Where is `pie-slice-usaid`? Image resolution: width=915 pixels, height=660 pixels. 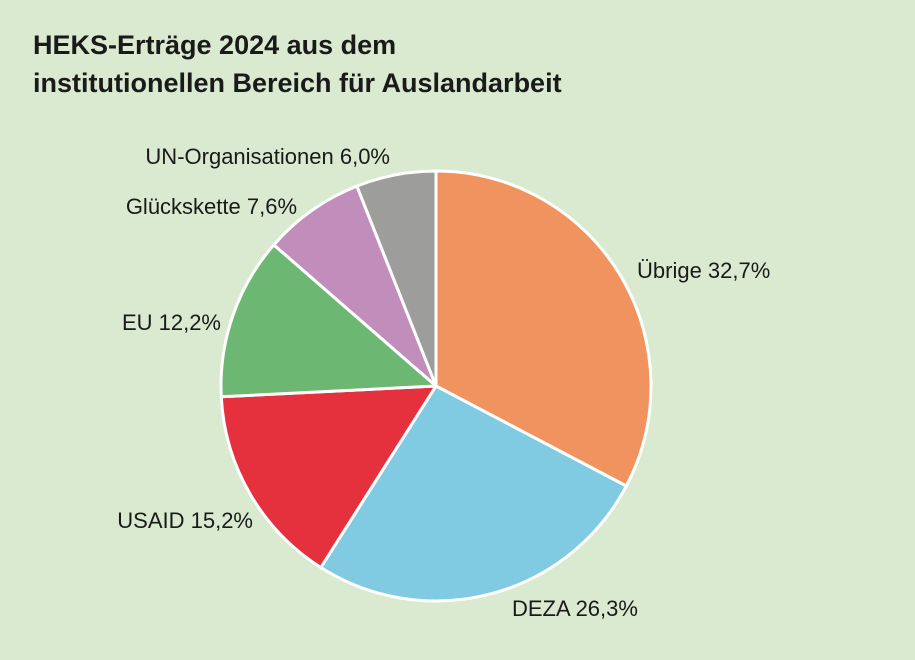 pie-slice-usaid is located at coordinates (328, 477).